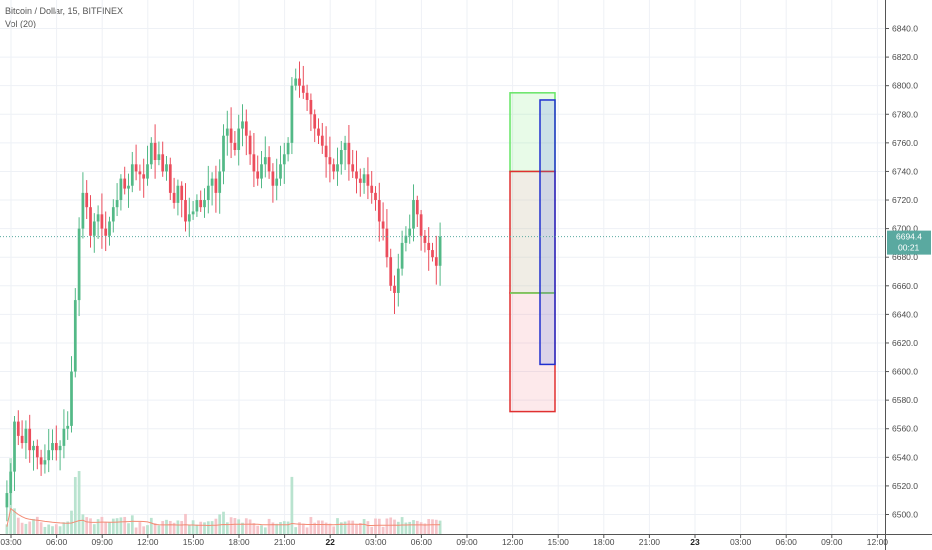 The width and height of the screenshot is (932, 550). What do you see at coordinates (532, 252) in the screenshot?
I see `position-drawings` at bounding box center [532, 252].